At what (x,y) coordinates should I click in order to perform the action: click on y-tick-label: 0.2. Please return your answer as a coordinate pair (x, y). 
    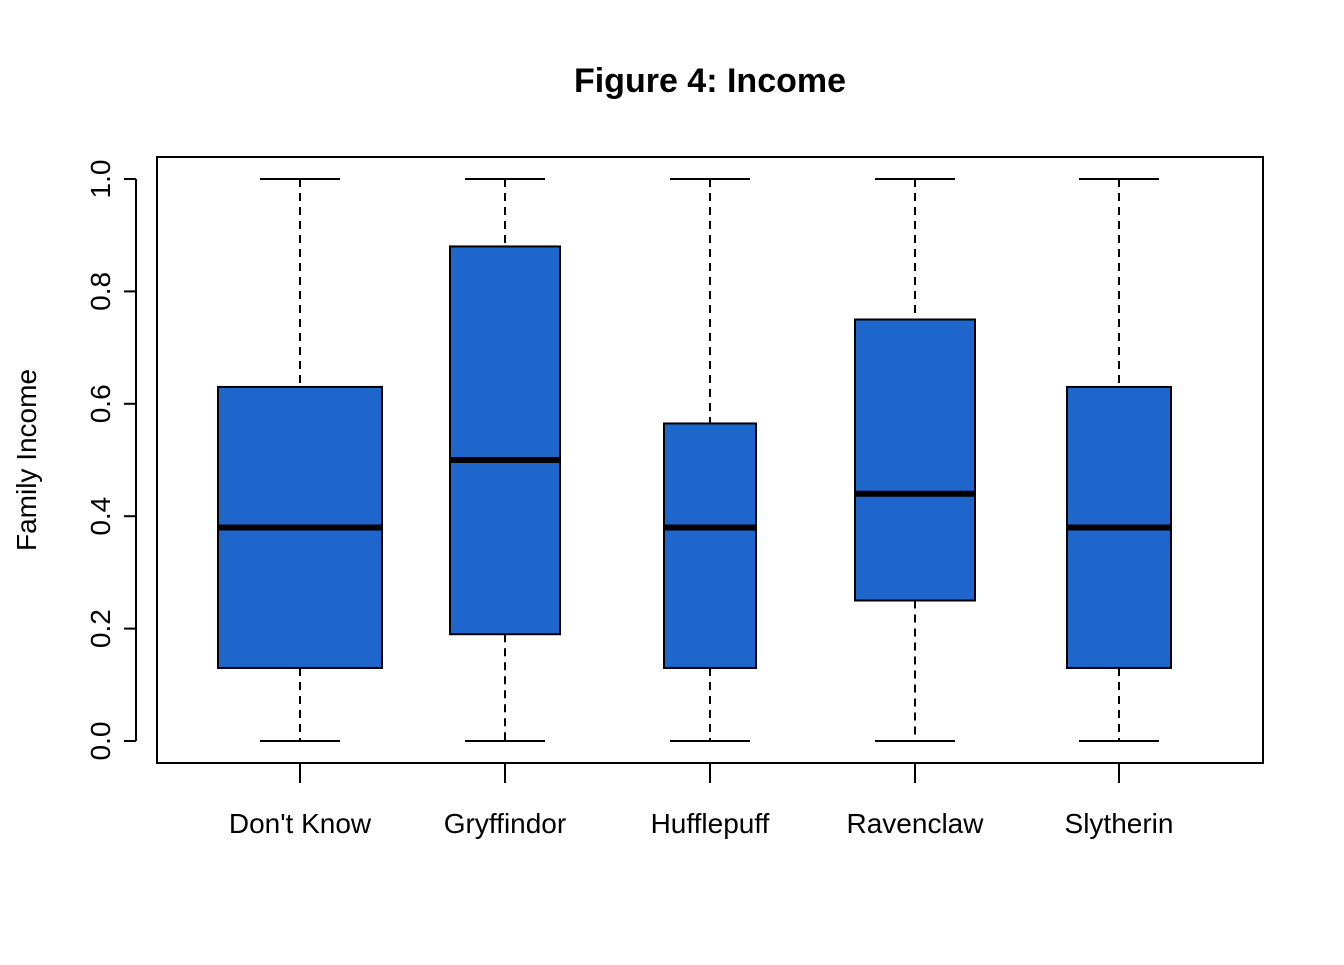
    Looking at the image, I should click on (100, 628).